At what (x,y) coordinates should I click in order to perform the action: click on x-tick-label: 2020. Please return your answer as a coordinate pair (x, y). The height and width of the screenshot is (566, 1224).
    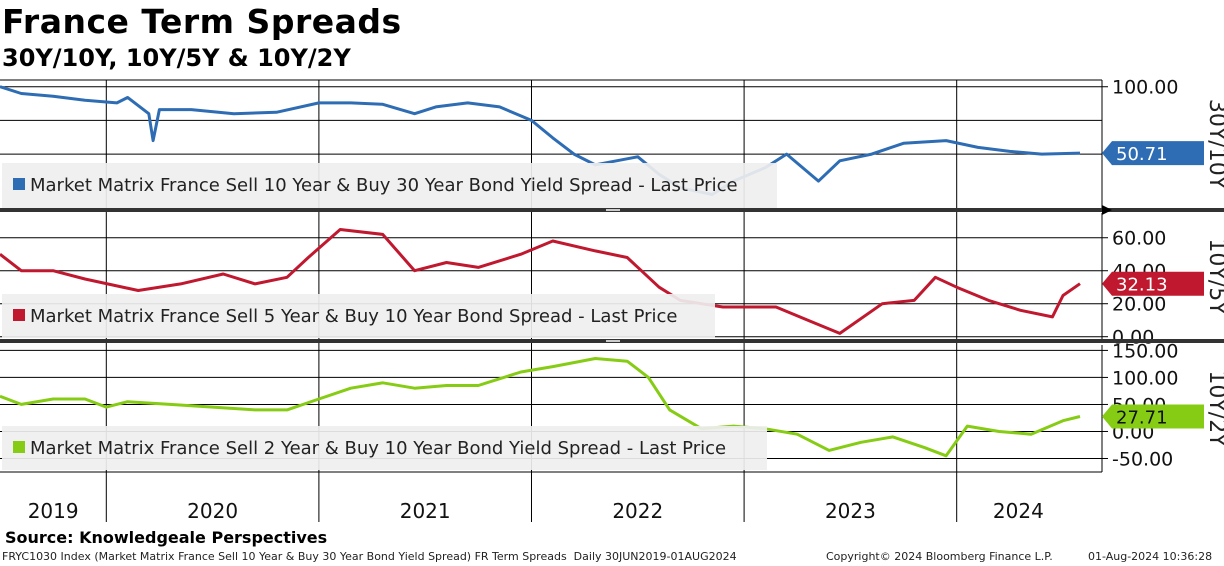
    Looking at the image, I should click on (212, 511).